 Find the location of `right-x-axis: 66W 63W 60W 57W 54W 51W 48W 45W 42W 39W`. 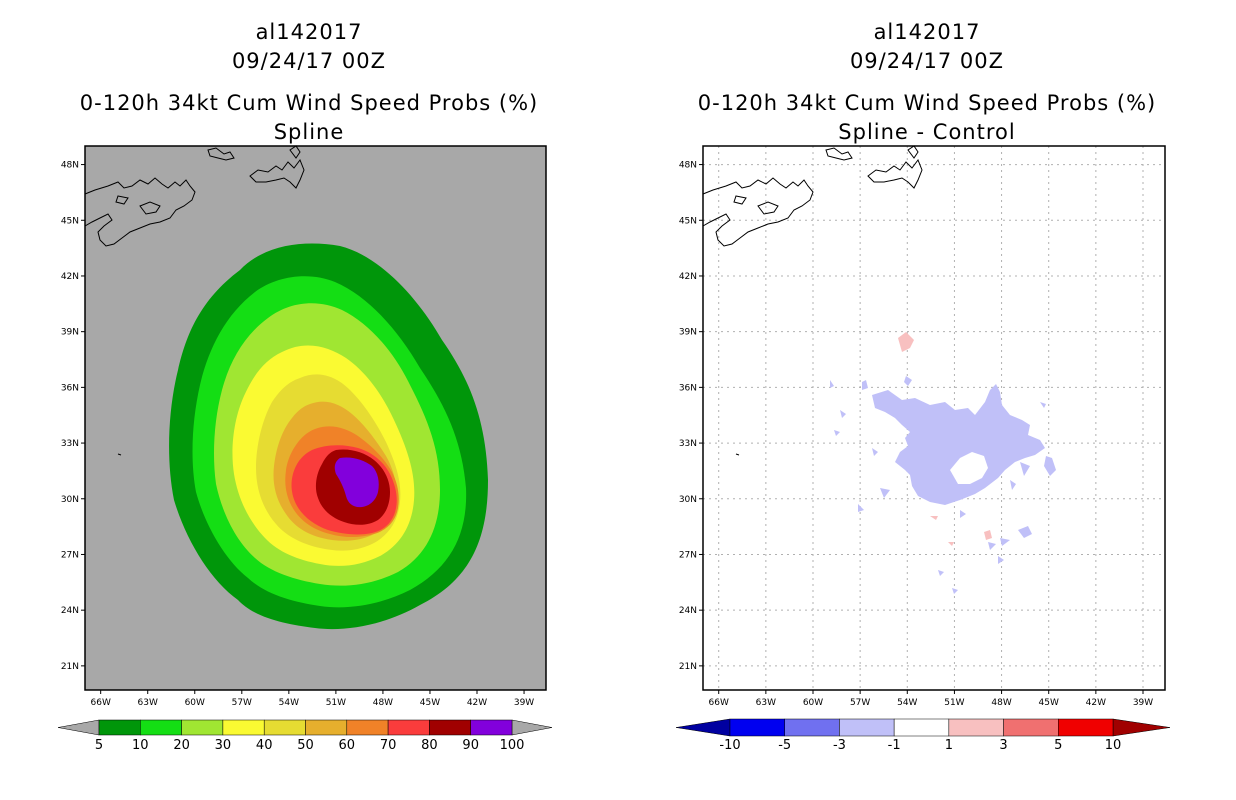

right-x-axis: 66W 63W 60W 57W 54W 51W 48W 45W 42W 39W is located at coordinates (931, 699).